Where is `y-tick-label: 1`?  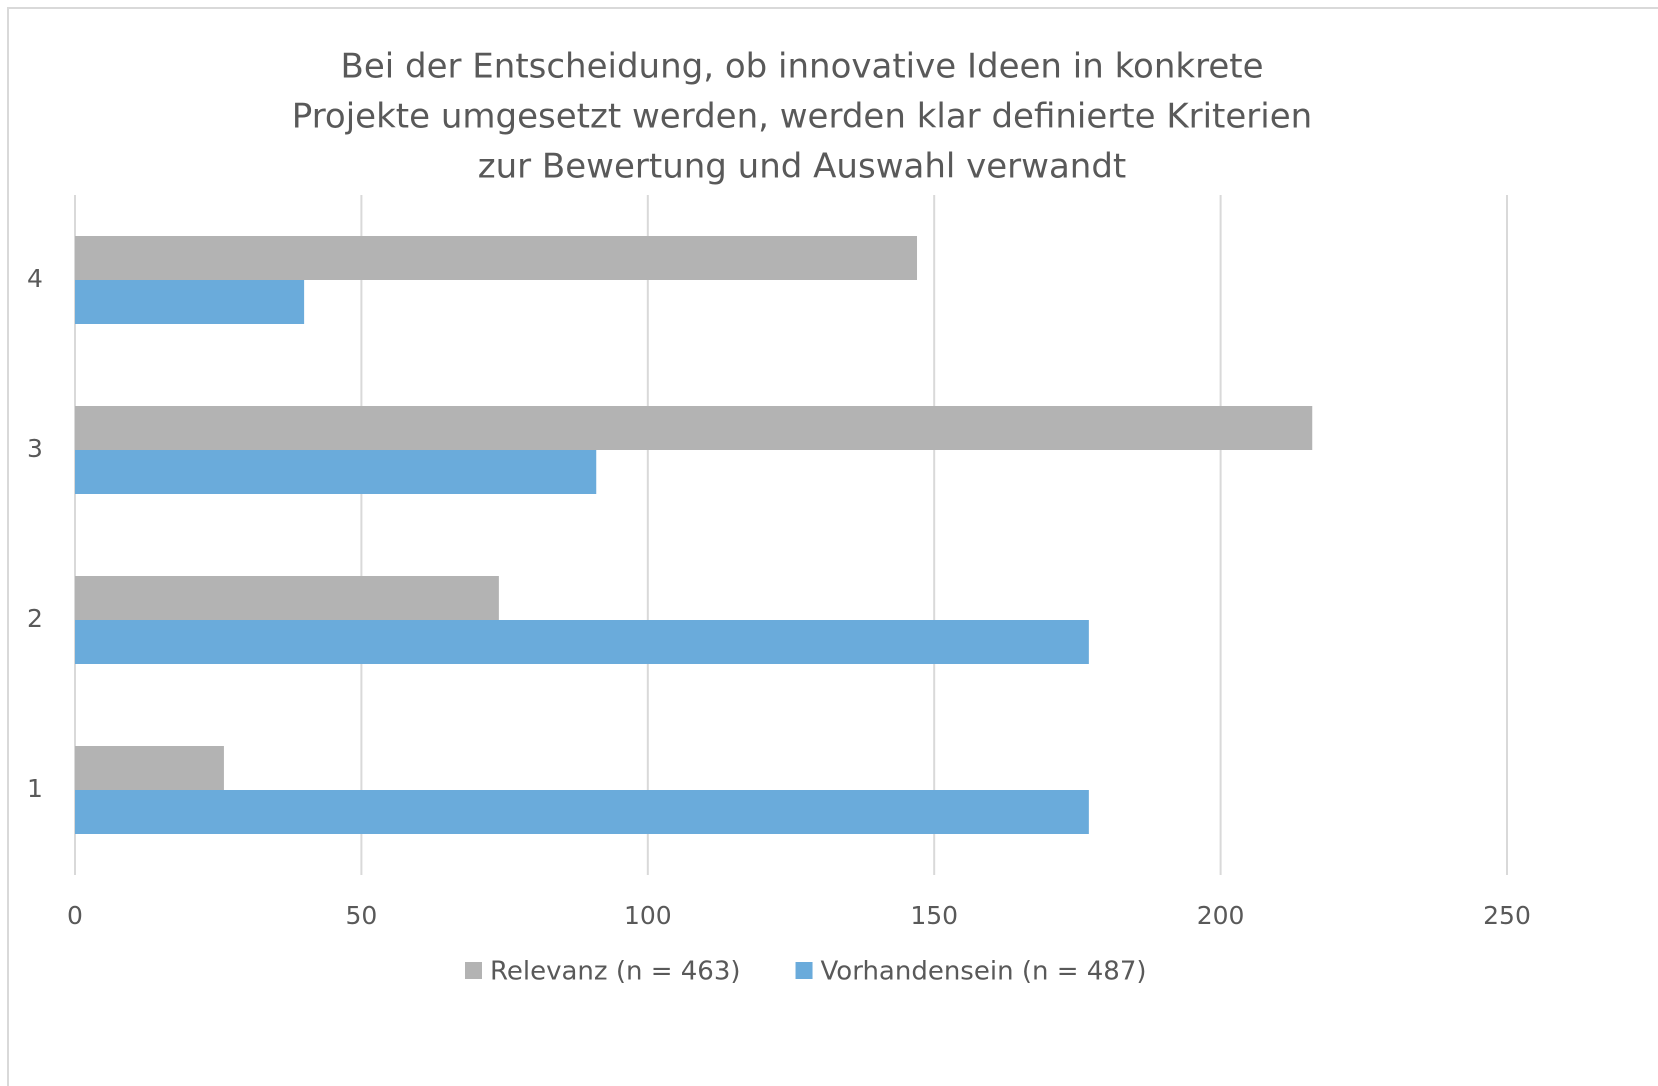 y-tick-label: 1 is located at coordinates (35, 788).